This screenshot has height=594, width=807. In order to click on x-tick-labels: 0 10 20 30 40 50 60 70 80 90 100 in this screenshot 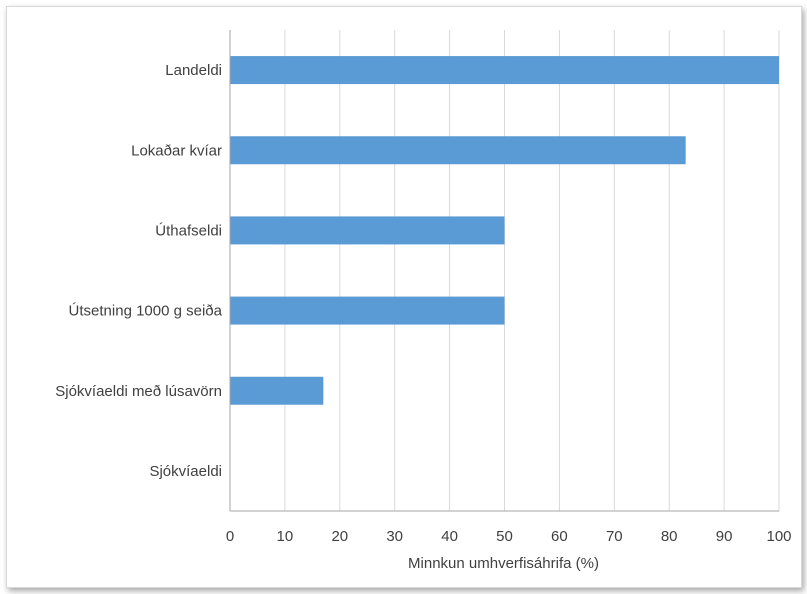, I will do `click(509, 536)`.